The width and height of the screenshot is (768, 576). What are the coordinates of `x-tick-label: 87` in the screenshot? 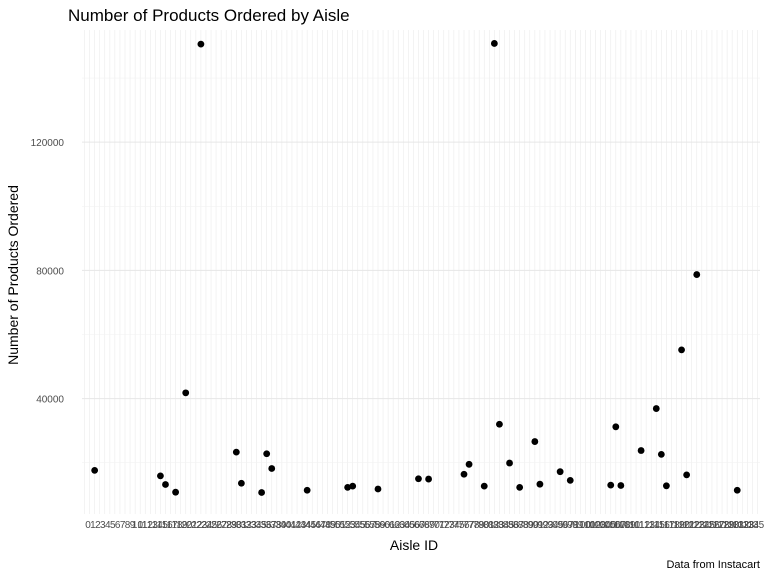 It's located at (519, 525).